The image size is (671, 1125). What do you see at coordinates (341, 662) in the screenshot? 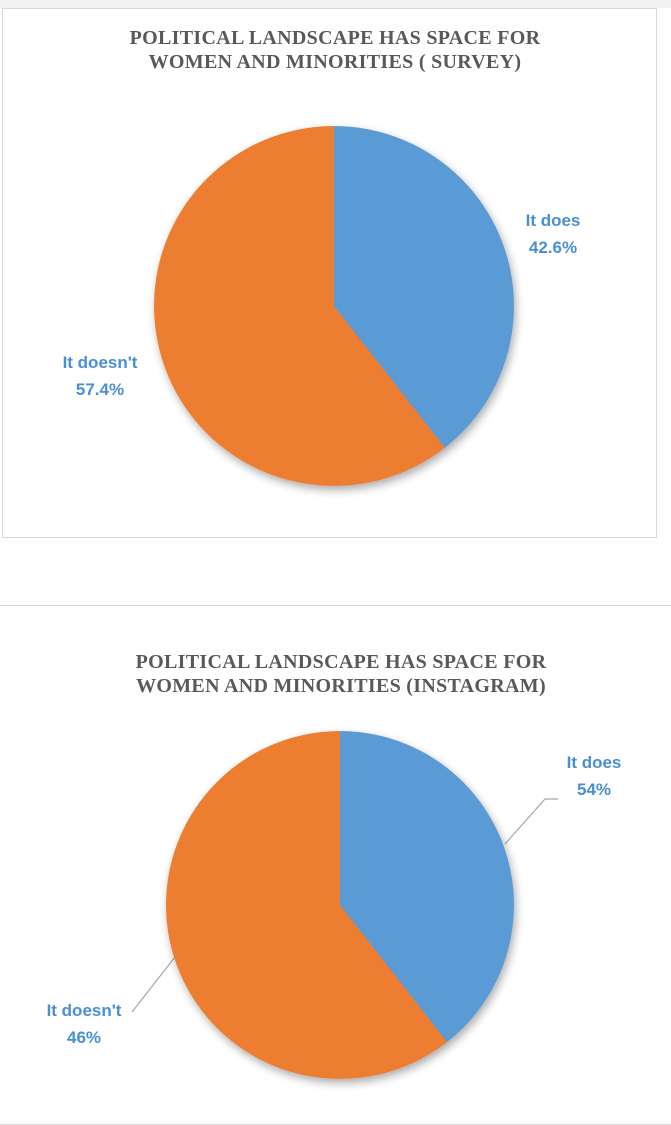
I see `instagram-chart-title-line1: POLITICAL LANDSCAPE HAS SPACE FOR` at bounding box center [341, 662].